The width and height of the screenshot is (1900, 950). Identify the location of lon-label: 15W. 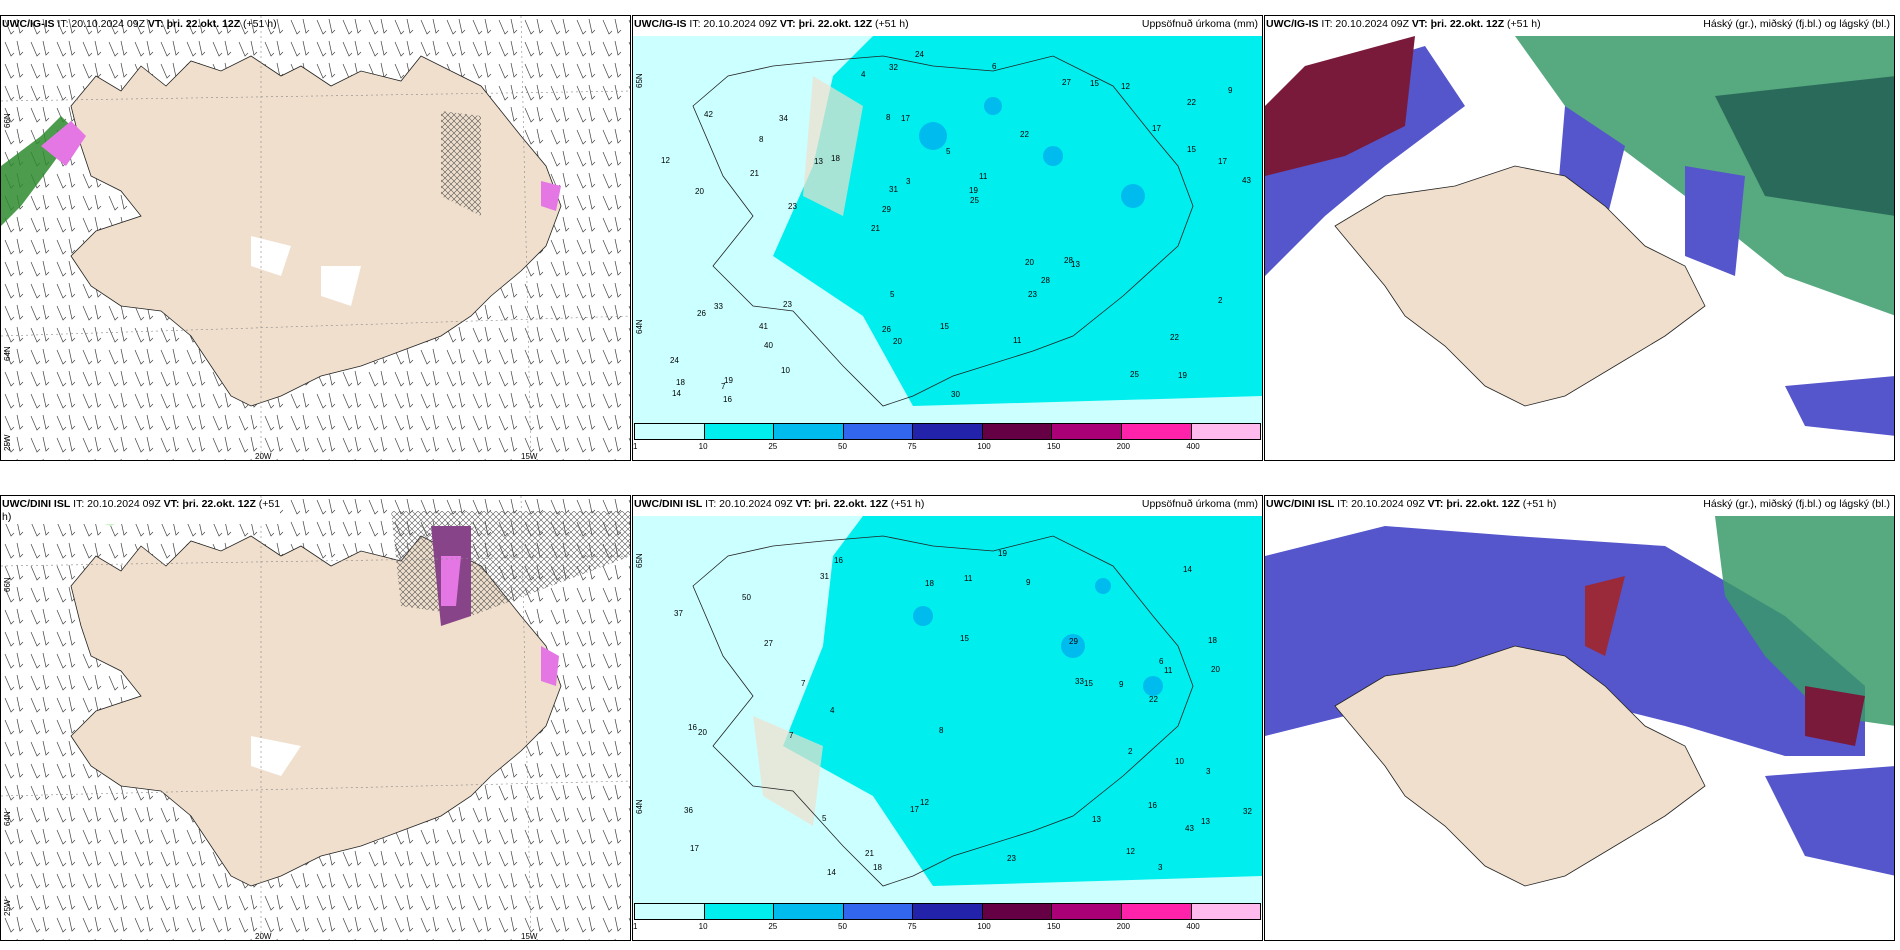
(529, 936).